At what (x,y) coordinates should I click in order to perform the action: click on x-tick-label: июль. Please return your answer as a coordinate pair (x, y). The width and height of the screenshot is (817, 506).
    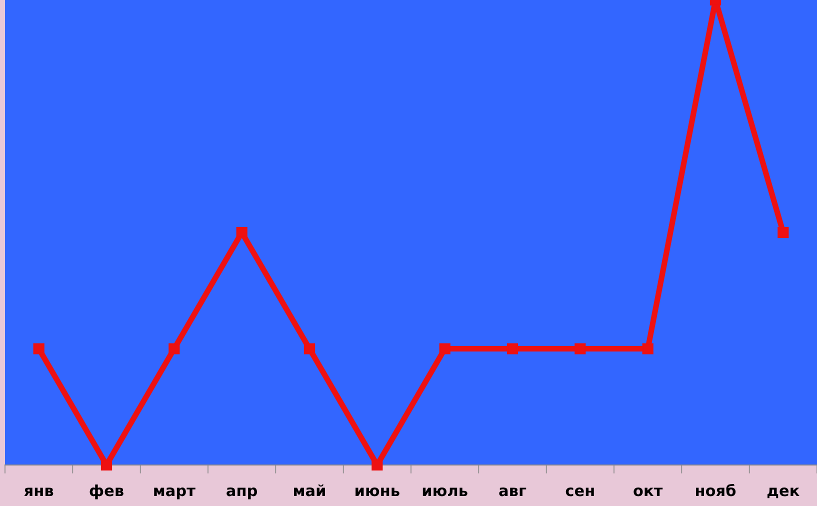
    Looking at the image, I should click on (445, 492).